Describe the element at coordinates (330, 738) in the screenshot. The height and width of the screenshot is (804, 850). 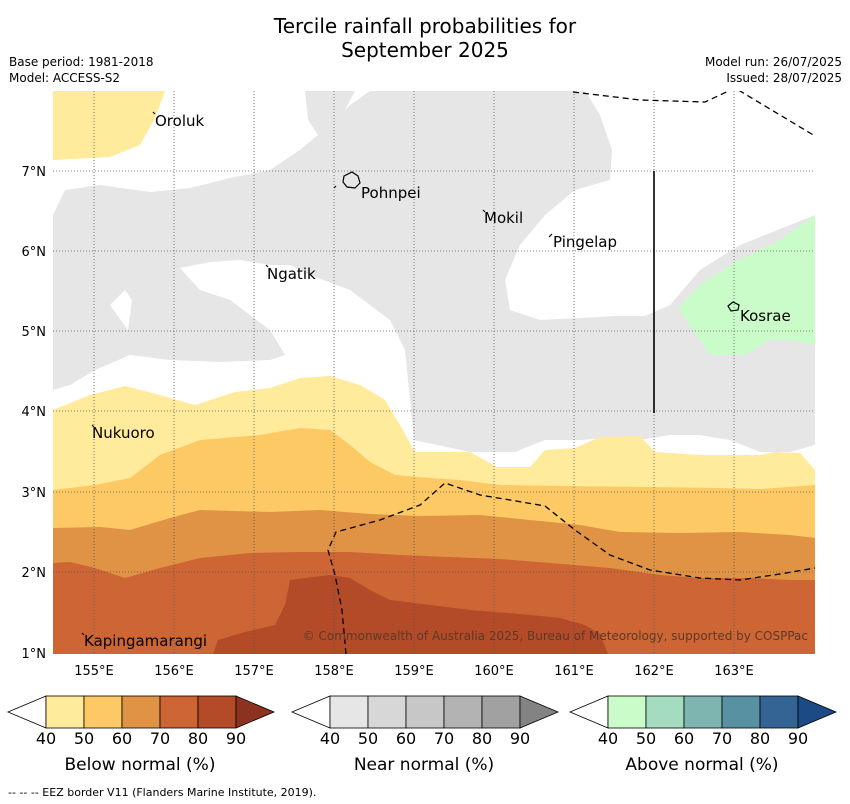
I see `near-normal-colorbar-tick-label: 40` at that location.